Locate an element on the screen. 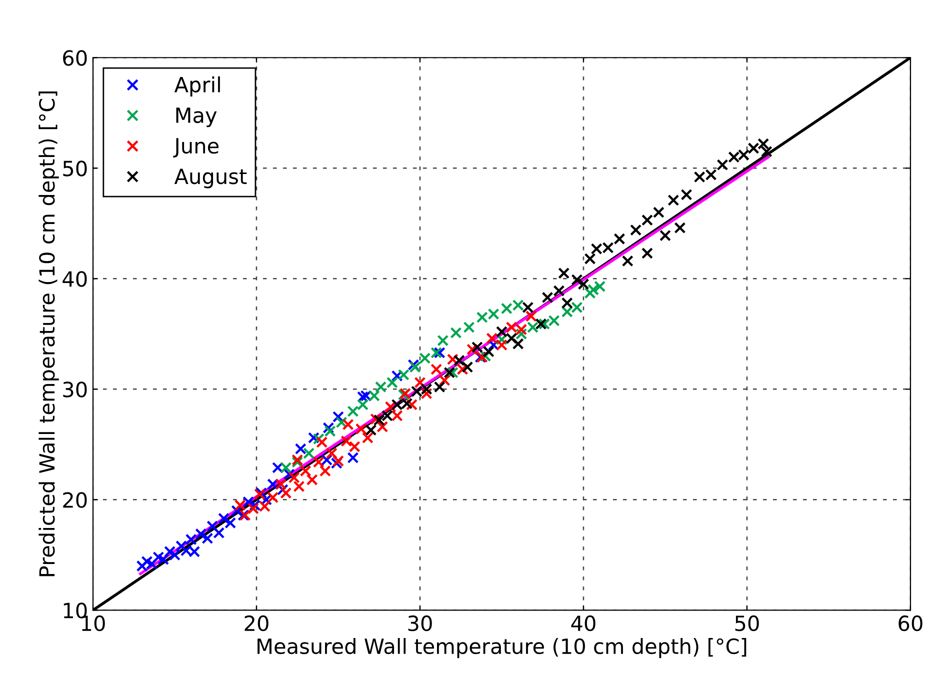 The height and width of the screenshot is (678, 930). y-tick-label: 30 is located at coordinates (75, 390).